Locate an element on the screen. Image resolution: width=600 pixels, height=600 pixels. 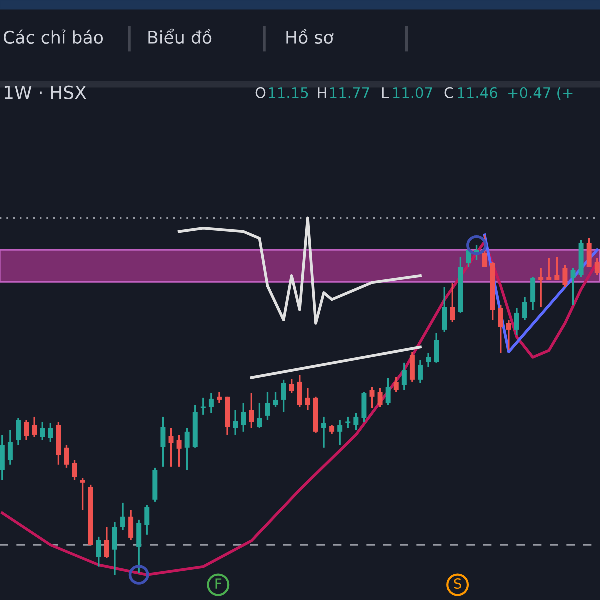
text: C is located at coordinates (449, 92).